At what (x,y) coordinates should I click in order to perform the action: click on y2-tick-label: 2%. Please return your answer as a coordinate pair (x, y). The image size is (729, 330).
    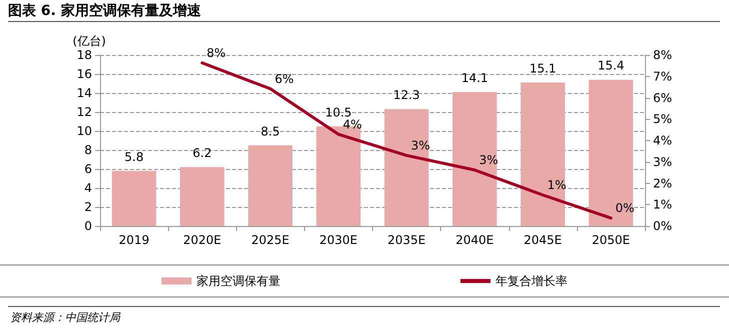
    Looking at the image, I should click on (662, 183).